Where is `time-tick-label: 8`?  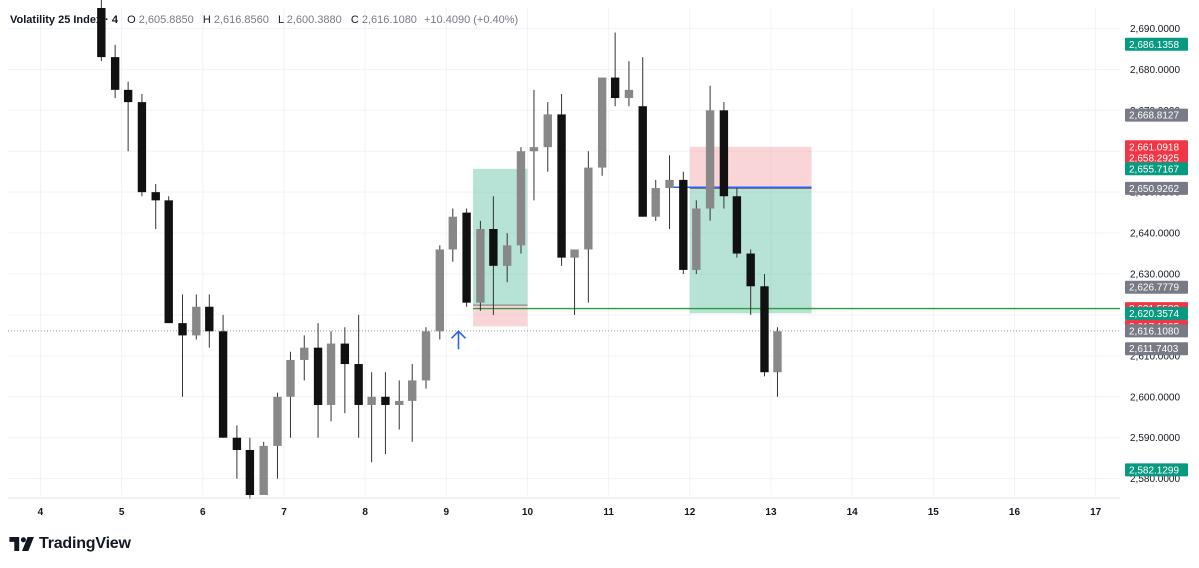
time-tick-label: 8 is located at coordinates (365, 512).